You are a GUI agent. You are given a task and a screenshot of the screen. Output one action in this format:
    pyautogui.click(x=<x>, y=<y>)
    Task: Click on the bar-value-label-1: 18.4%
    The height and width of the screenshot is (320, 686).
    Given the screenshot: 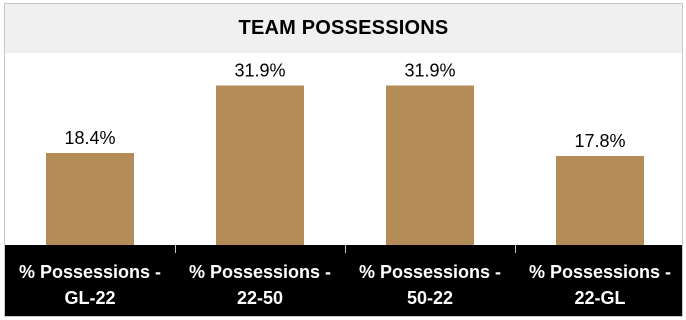 What is the action you would take?
    pyautogui.click(x=89, y=138)
    